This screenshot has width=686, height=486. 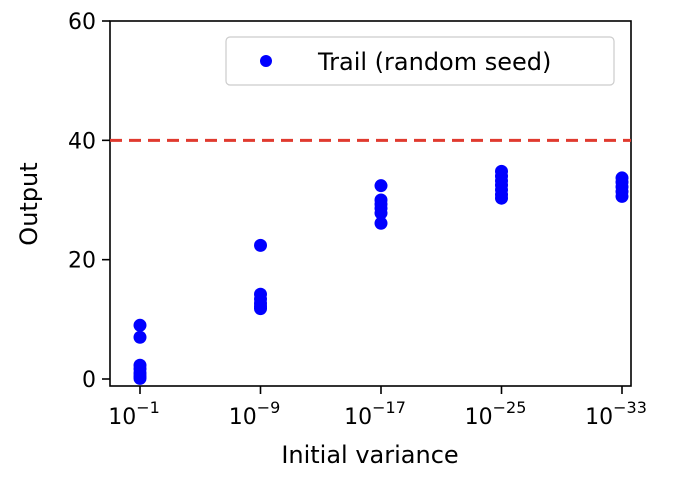 I want to click on x-tick-exponent: −25, so click(x=510, y=407).